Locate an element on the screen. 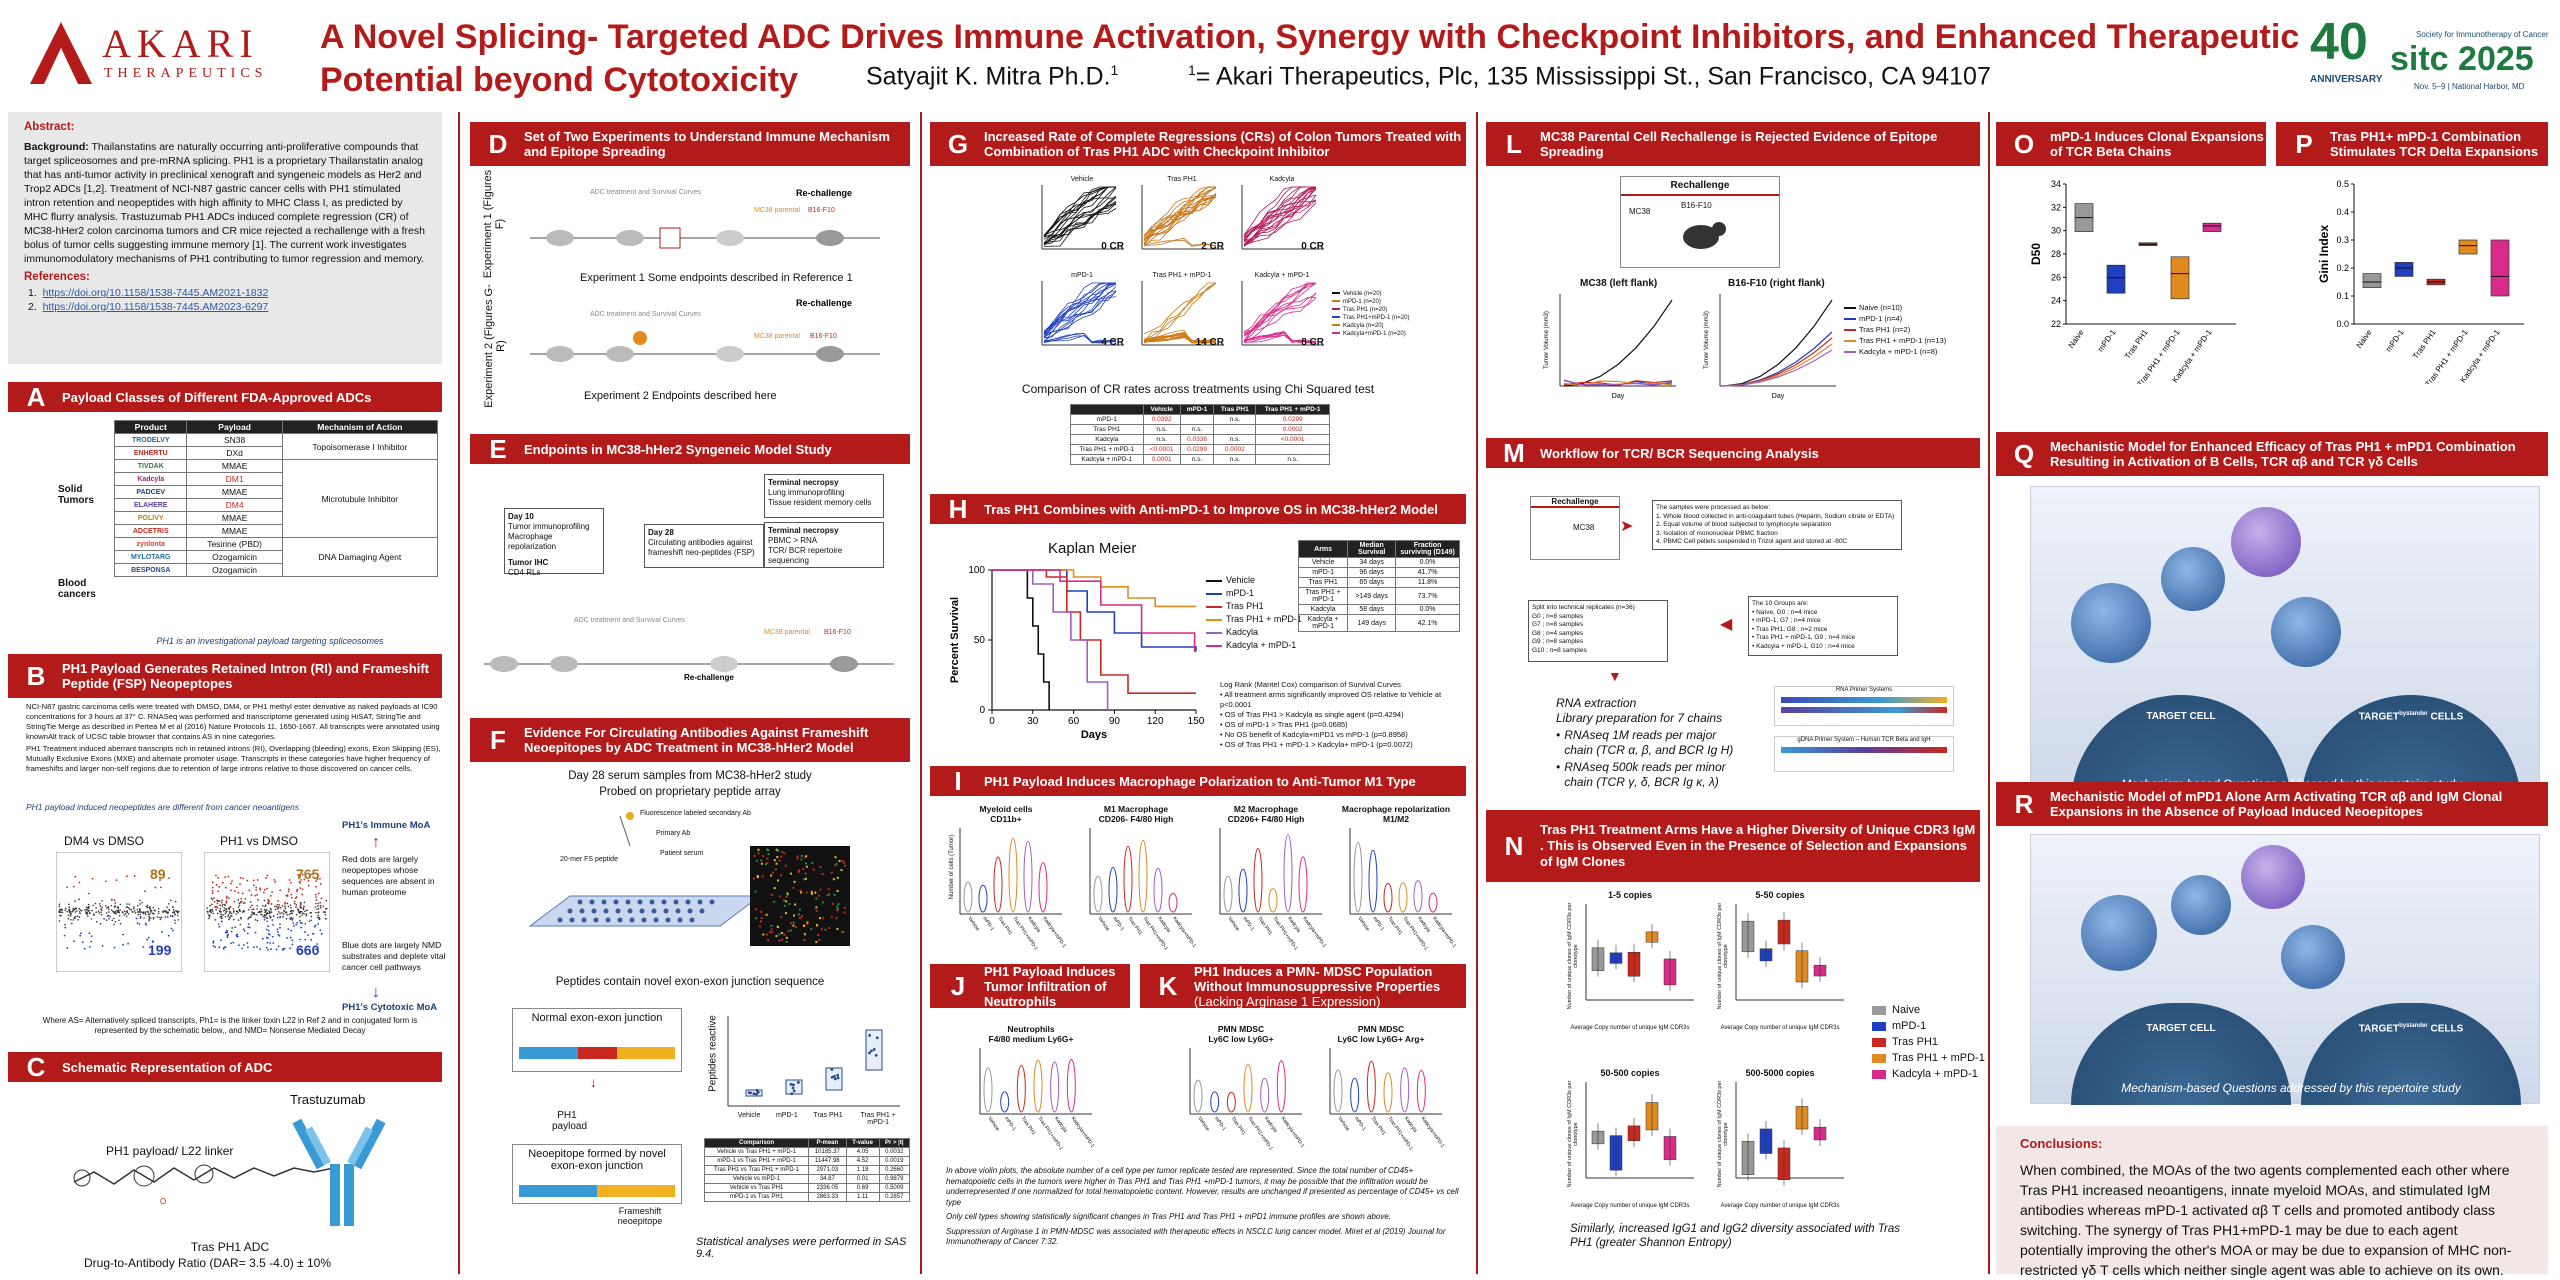 The height and width of the screenshot is (1280, 2560). km-ytick: 100 is located at coordinates (976, 570).